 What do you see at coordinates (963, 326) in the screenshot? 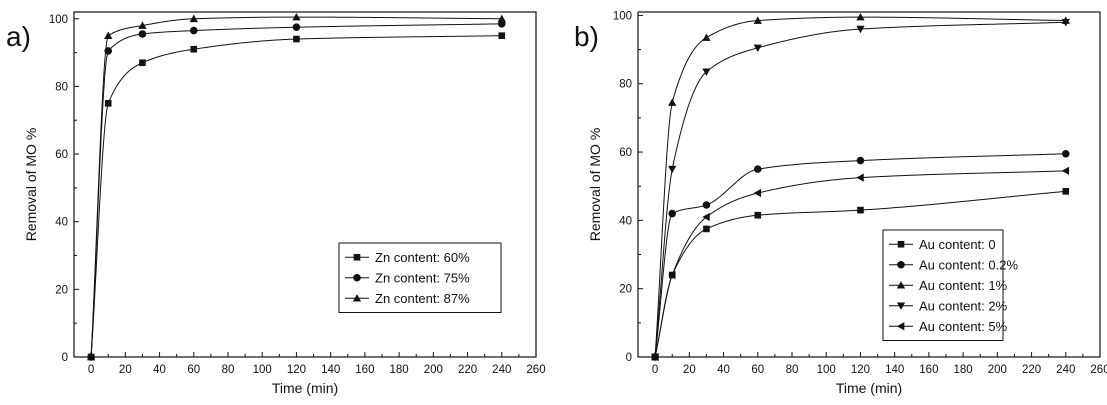
I see `legend-label: Au content: 5%` at bounding box center [963, 326].